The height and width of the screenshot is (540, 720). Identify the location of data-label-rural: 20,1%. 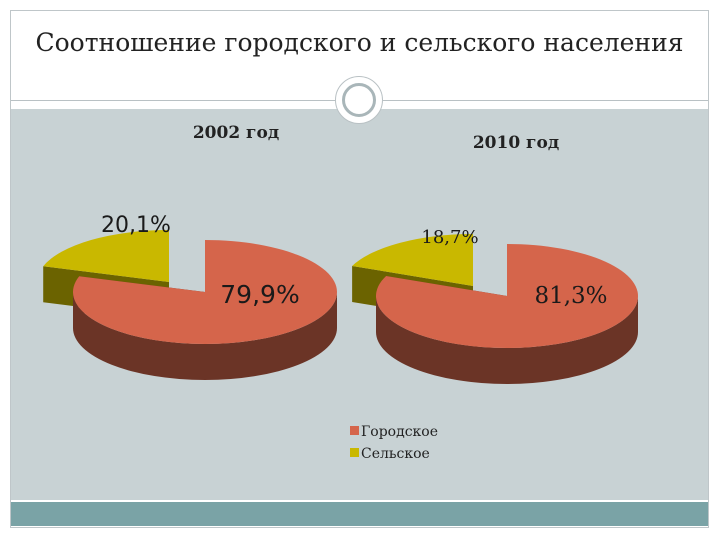
(136, 225).